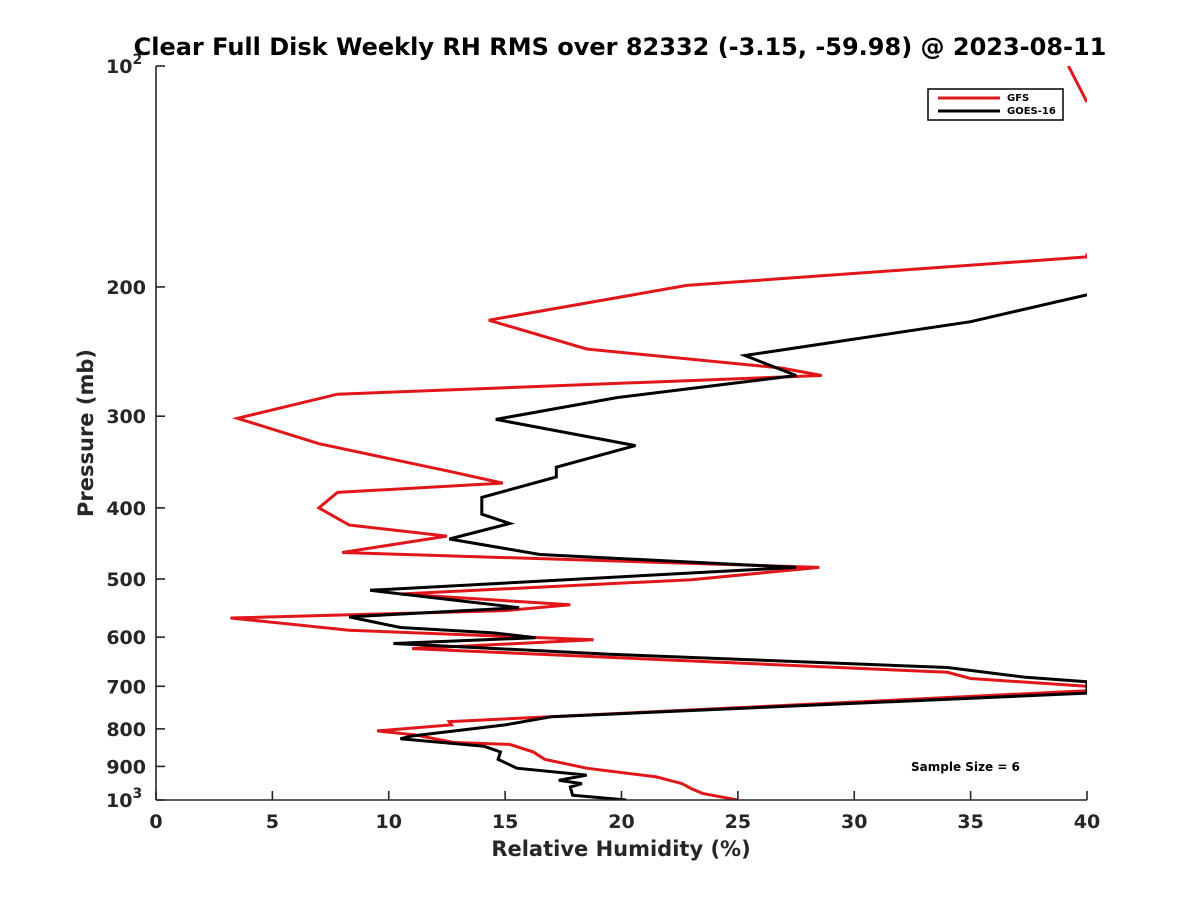 The width and height of the screenshot is (1200, 900). What do you see at coordinates (965, 767) in the screenshot?
I see `sample-size-annotation: Sample Size = 6` at bounding box center [965, 767].